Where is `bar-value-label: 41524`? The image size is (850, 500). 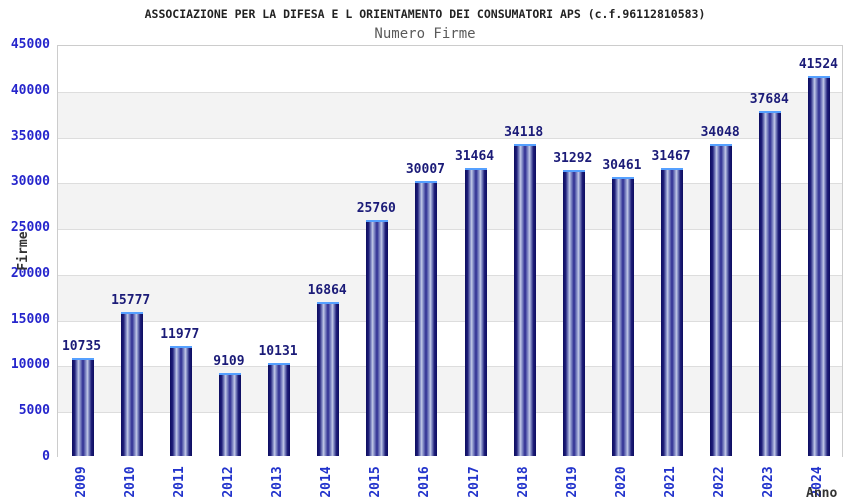
bar-value-label: 41524 is located at coordinates (818, 64).